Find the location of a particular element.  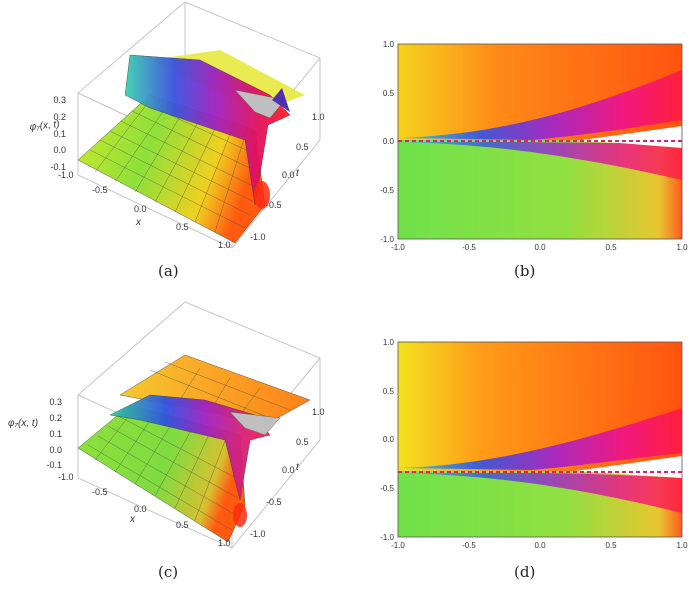

caption-d: (d) is located at coordinates (525, 572).